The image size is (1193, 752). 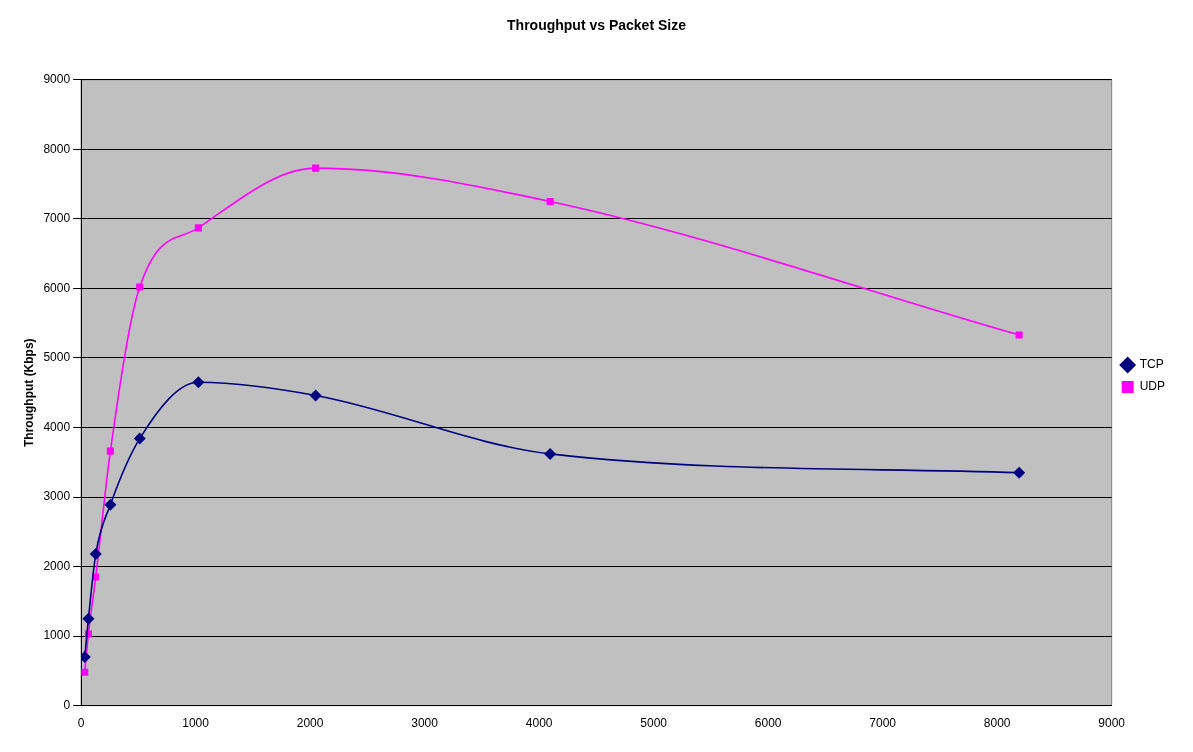 What do you see at coordinates (997, 723) in the screenshot?
I see `x-tick-label: 8000` at bounding box center [997, 723].